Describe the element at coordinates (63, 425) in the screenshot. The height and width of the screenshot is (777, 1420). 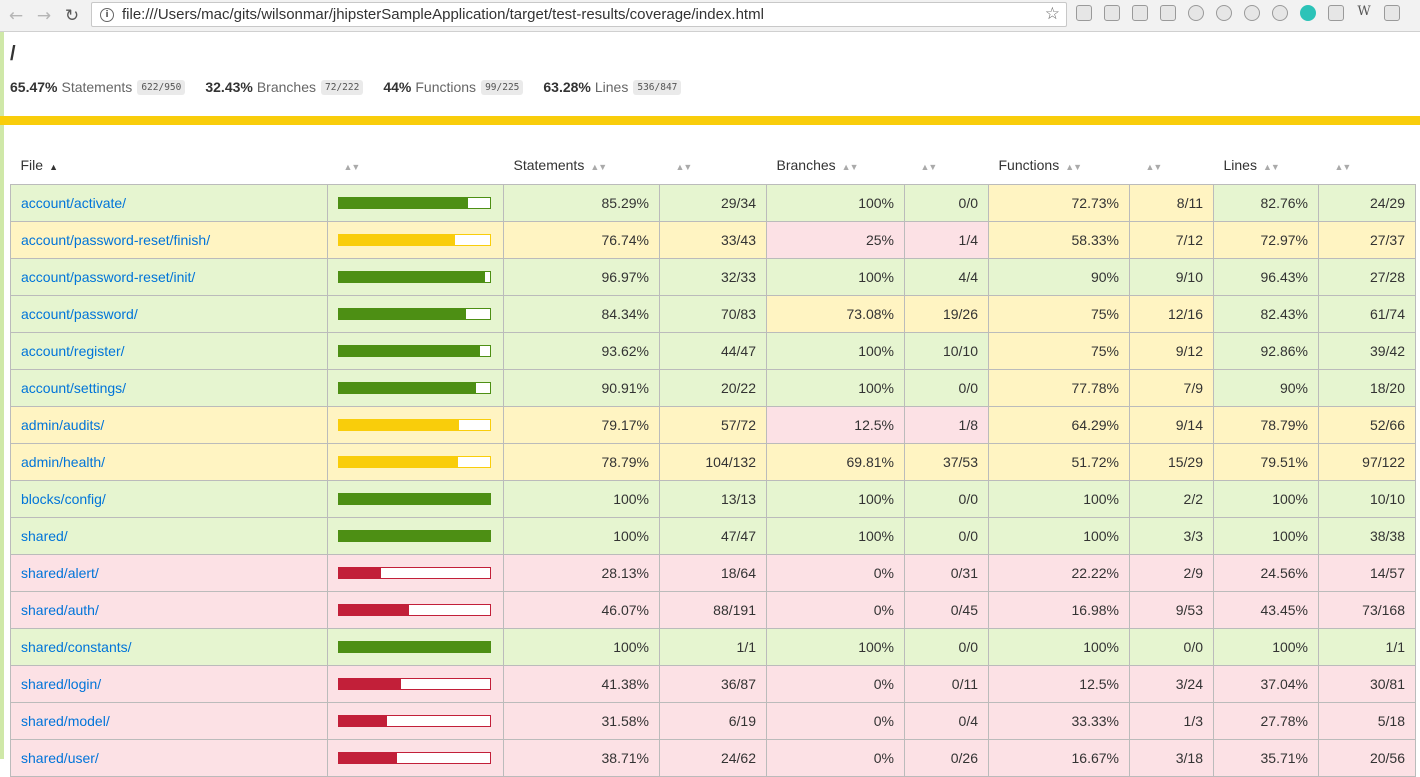
I see `file-link: admin/audits/` at that location.